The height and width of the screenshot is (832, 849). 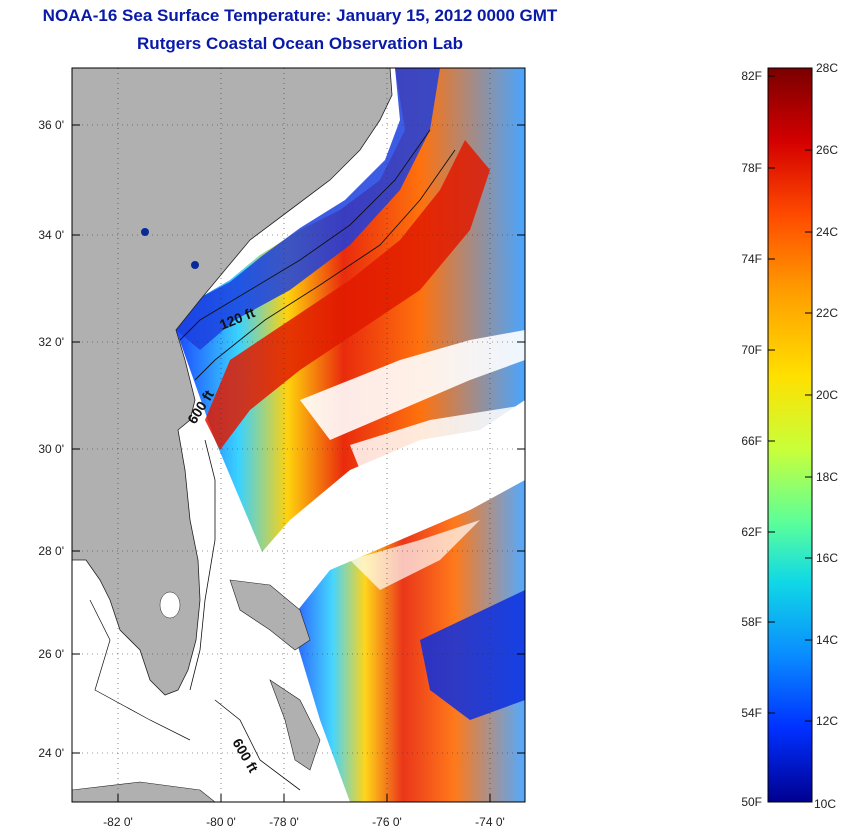 What do you see at coordinates (300, 43) in the screenshot?
I see `map-subtitle: Rutgers Coastal Ocean Observation Lab` at bounding box center [300, 43].